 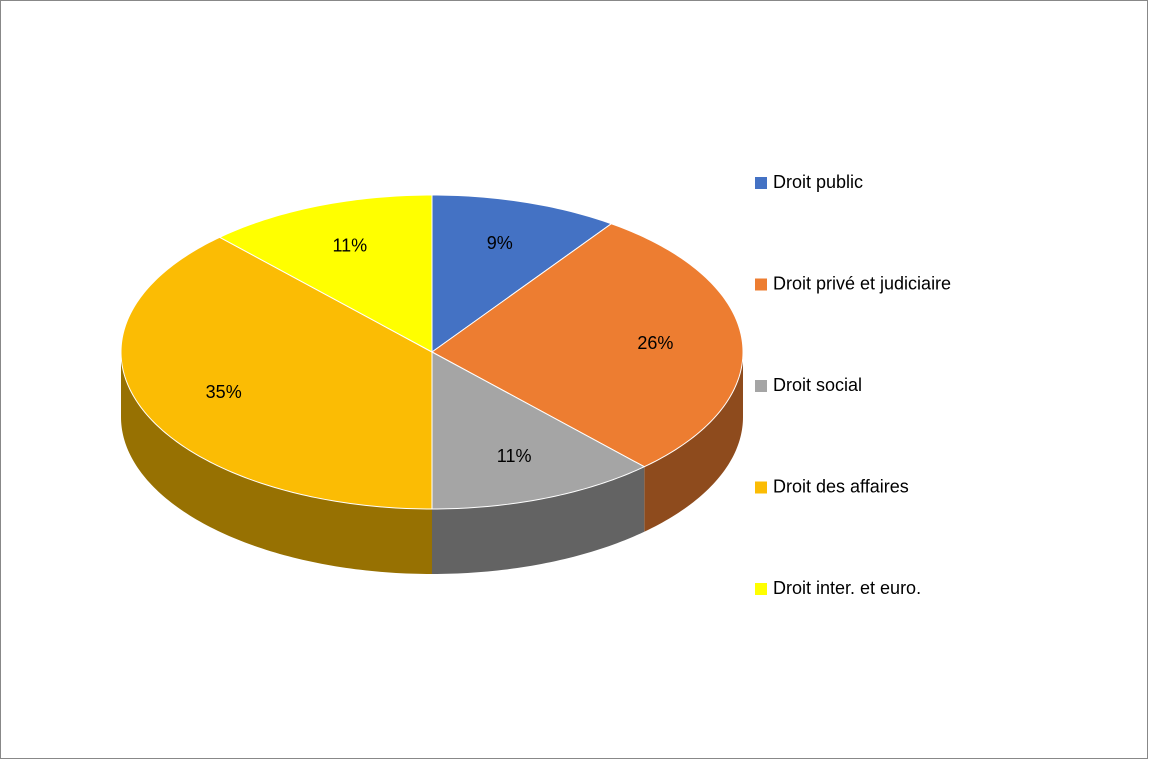 What do you see at coordinates (224, 392) in the screenshot?
I see `data-label: 35%` at bounding box center [224, 392].